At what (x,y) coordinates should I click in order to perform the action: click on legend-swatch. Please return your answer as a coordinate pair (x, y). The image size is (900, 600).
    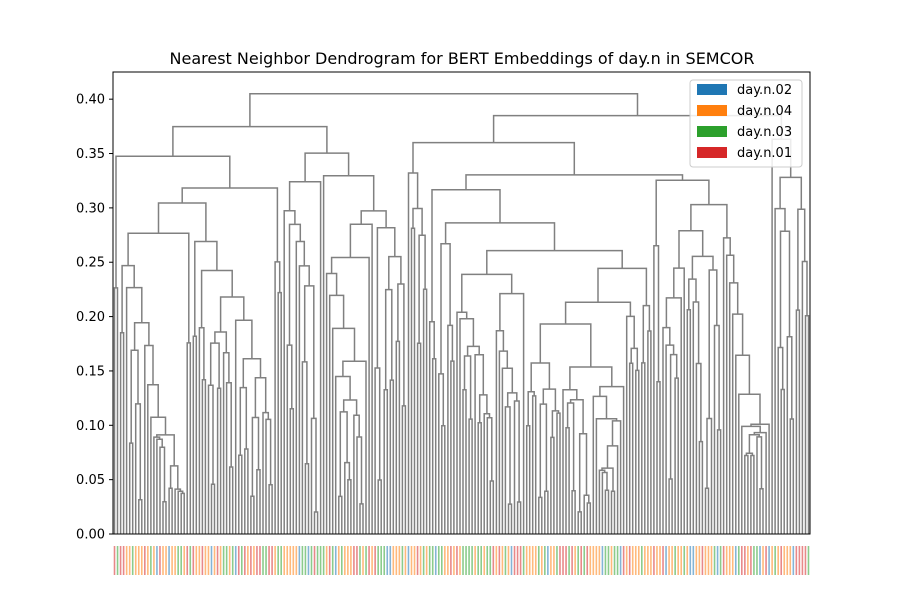
    Looking at the image, I should click on (712, 89).